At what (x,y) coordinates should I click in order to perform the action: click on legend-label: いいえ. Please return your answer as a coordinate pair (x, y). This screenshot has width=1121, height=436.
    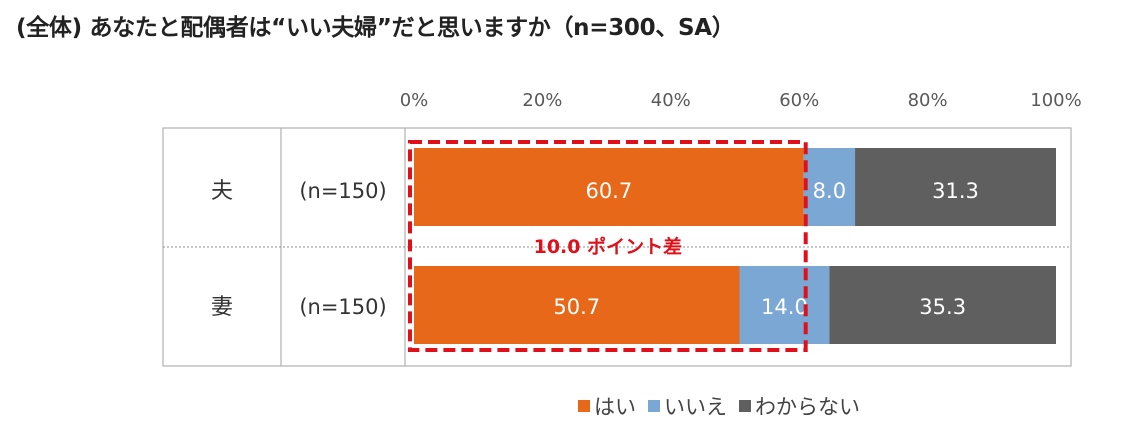
    Looking at the image, I should click on (695, 407).